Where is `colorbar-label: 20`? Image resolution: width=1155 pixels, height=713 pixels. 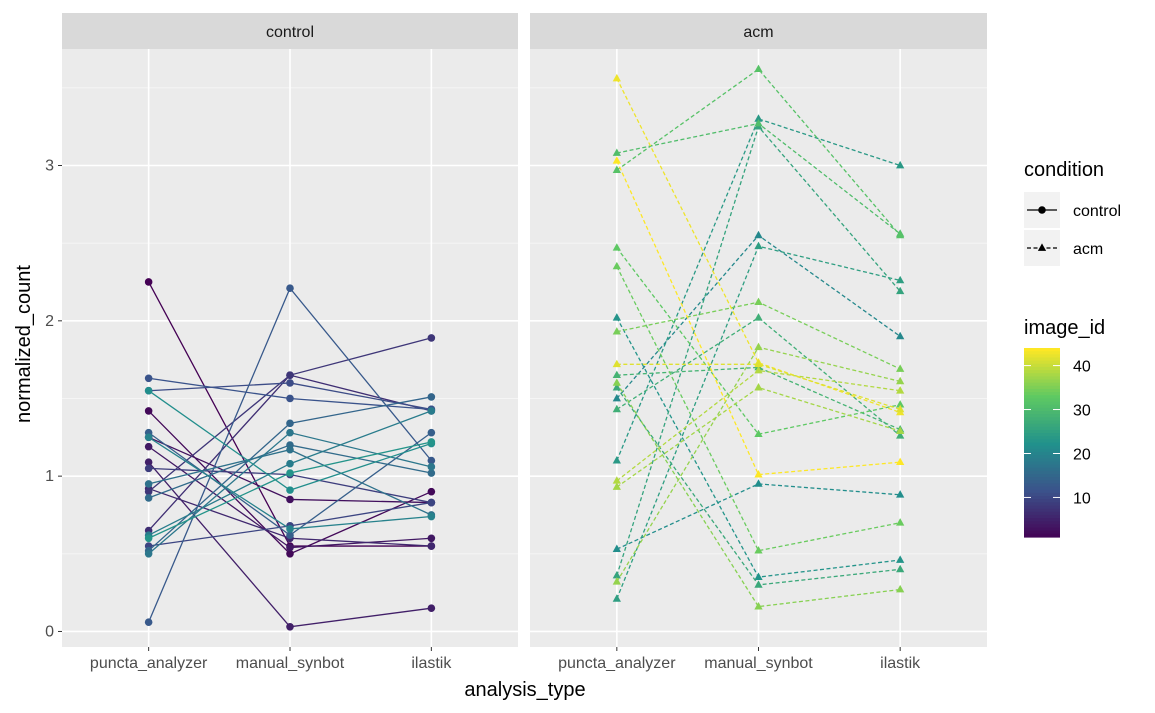 colorbar-label: 20 is located at coordinates (1082, 454).